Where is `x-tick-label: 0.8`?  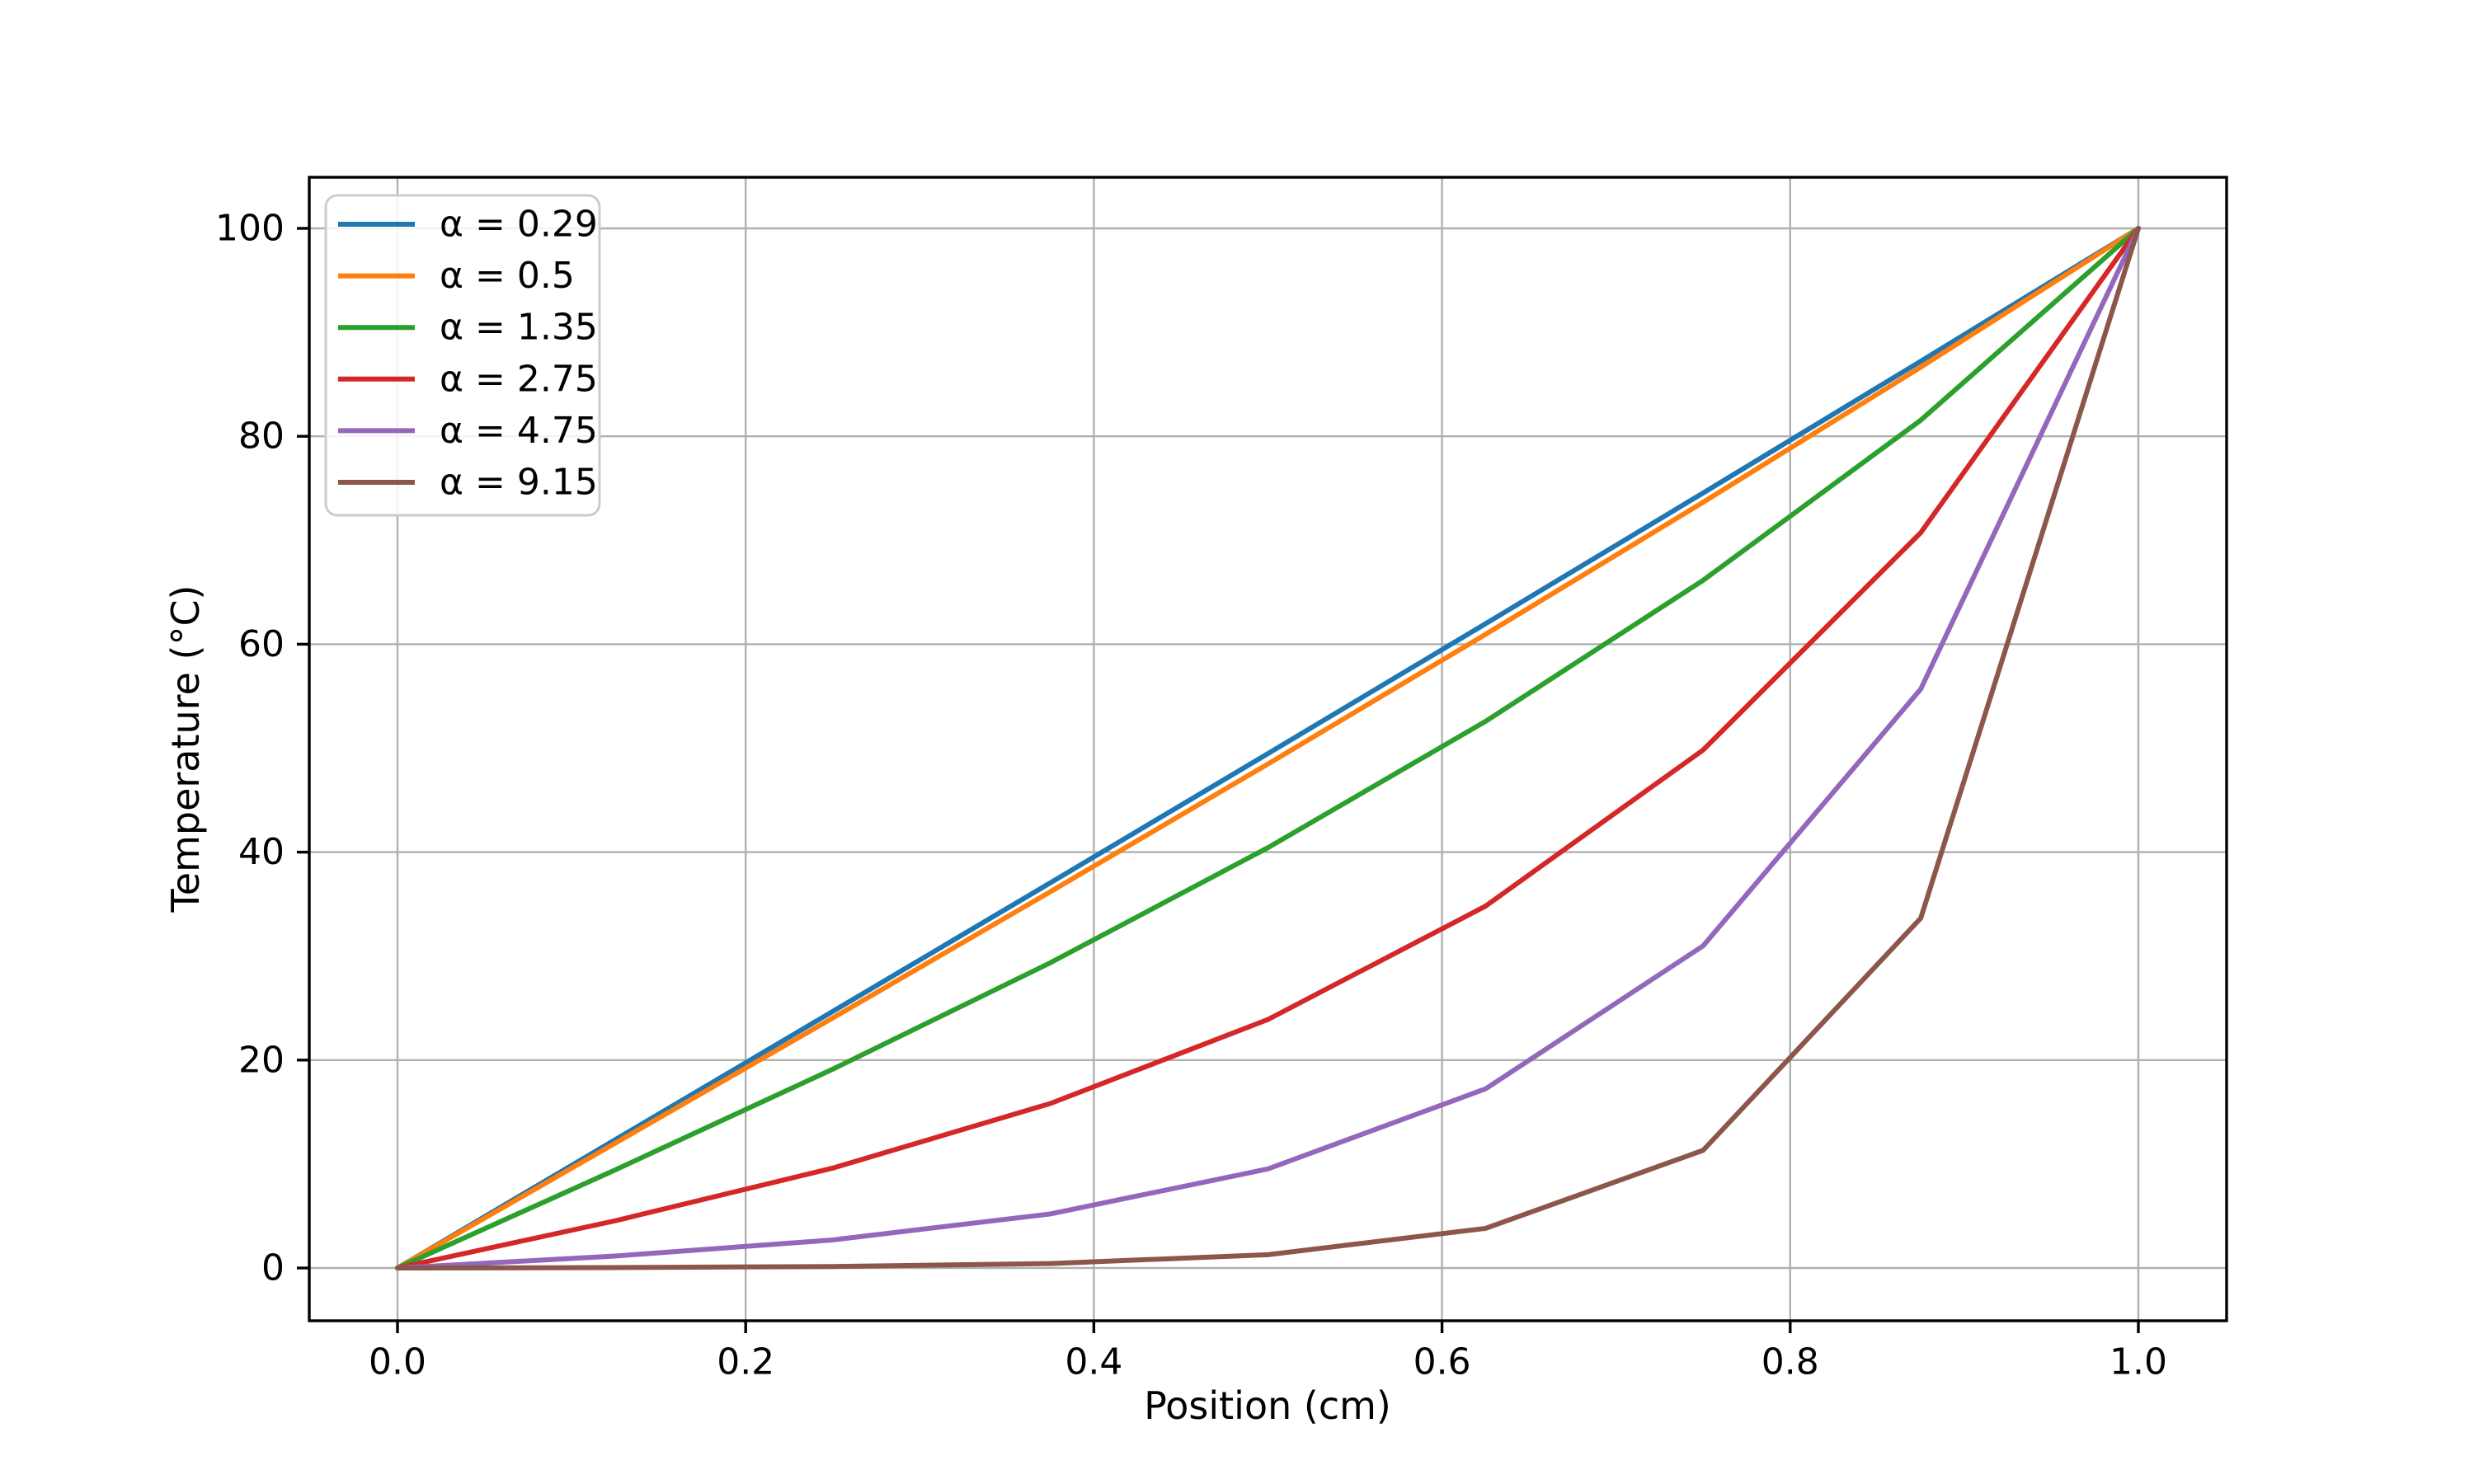 x-tick-label: 0.8 is located at coordinates (1790, 1362).